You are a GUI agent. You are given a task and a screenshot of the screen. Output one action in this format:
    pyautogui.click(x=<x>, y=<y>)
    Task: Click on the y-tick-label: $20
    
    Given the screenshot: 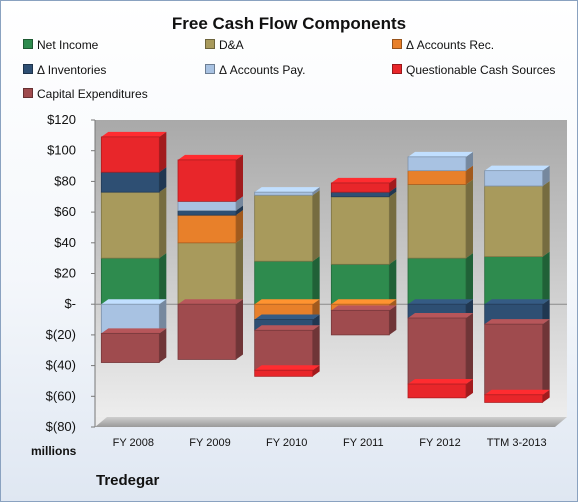 What is the action you would take?
    pyautogui.click(x=65, y=273)
    